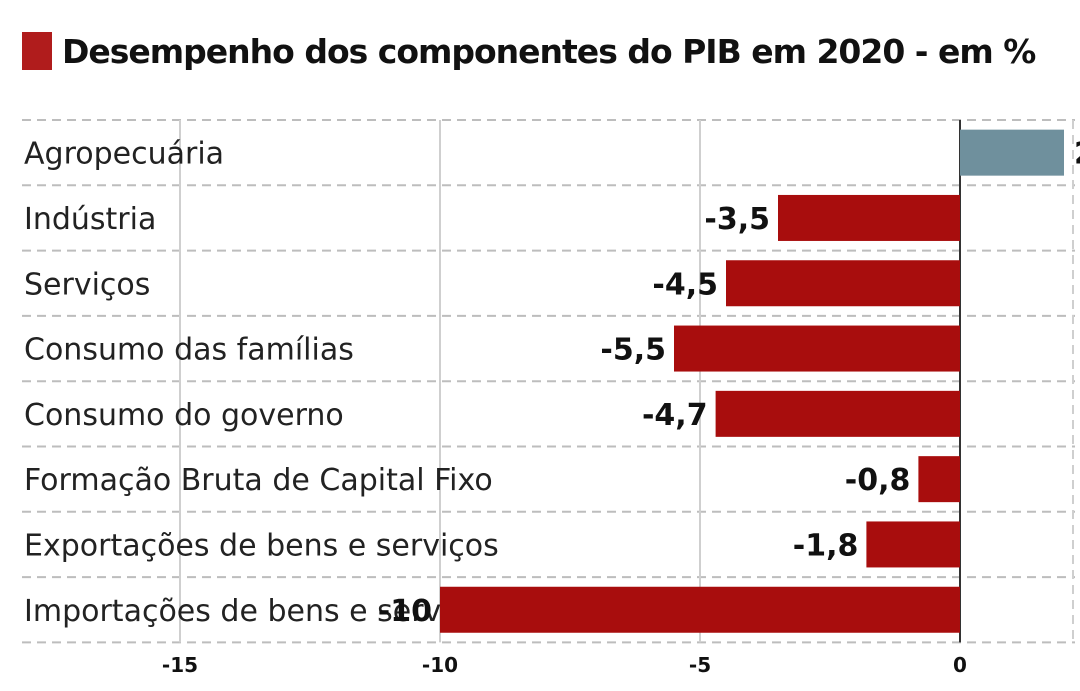  I want to click on value-label: -5,5, so click(633, 350).